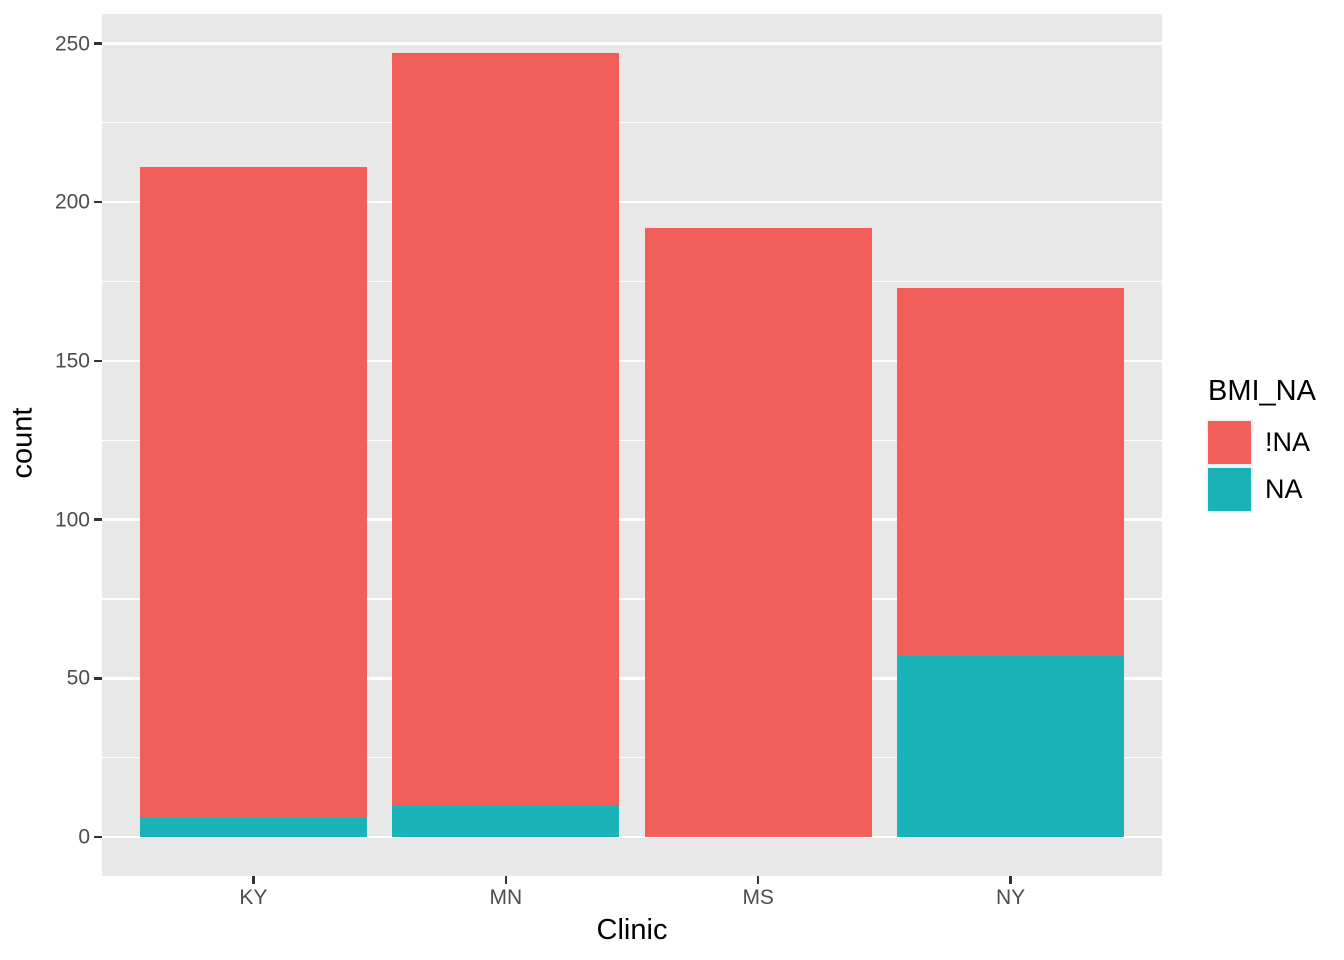 The image size is (1344, 960). What do you see at coordinates (253, 492) in the screenshot?
I see `bar-segment-KY-!NA` at bounding box center [253, 492].